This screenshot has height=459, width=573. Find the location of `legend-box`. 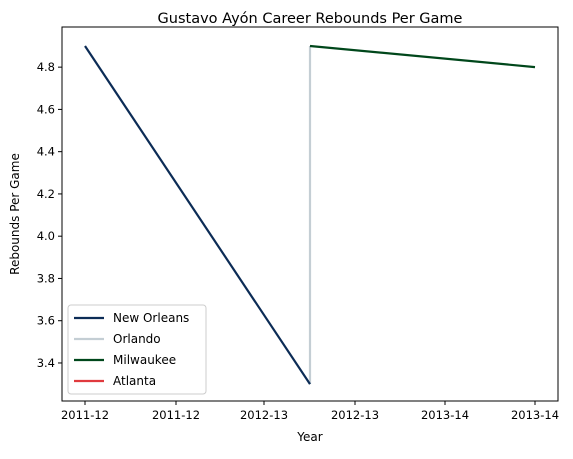

legend-box is located at coordinates (137, 349).